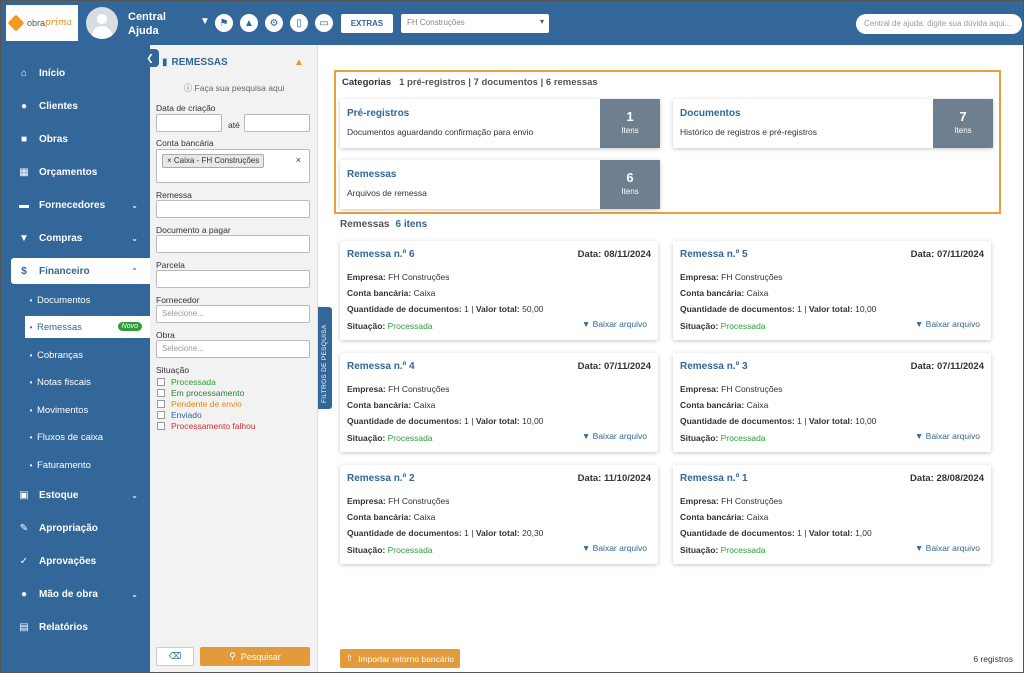 Image resolution: width=1024 pixels, height=673 pixels. What do you see at coordinates (80, 172) in the screenshot?
I see `nav-item-orcamentos: ▦ Orçamentos` at bounding box center [80, 172].